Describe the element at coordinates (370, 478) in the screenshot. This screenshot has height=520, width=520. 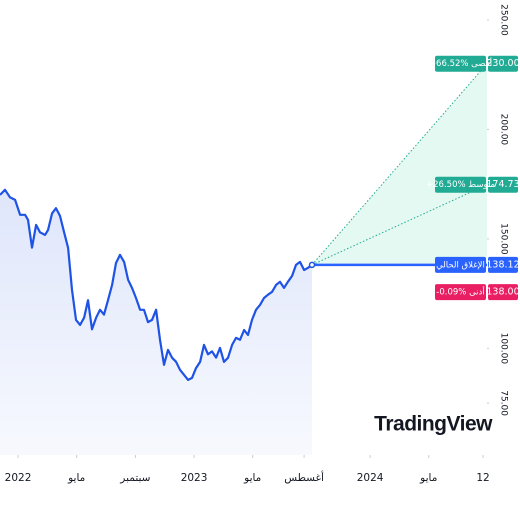
I see `x-tick-label: 2024` at that location.